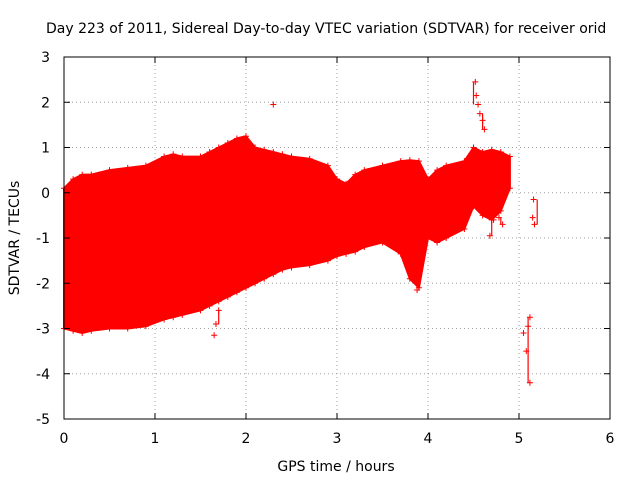 Image resolution: width=640 pixels, height=480 pixels. I want to click on y-tick-label: -1, so click(43, 239).